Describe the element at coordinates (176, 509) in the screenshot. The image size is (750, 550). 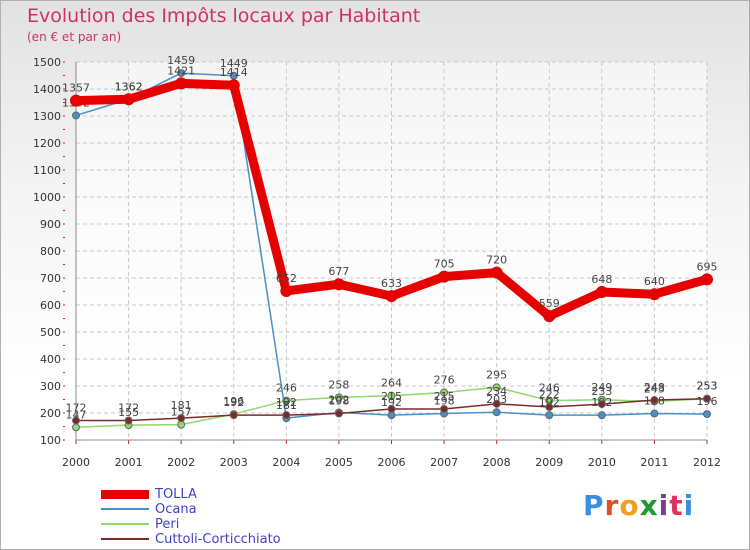
I see `legend-label-ocana: Ocana` at that location.